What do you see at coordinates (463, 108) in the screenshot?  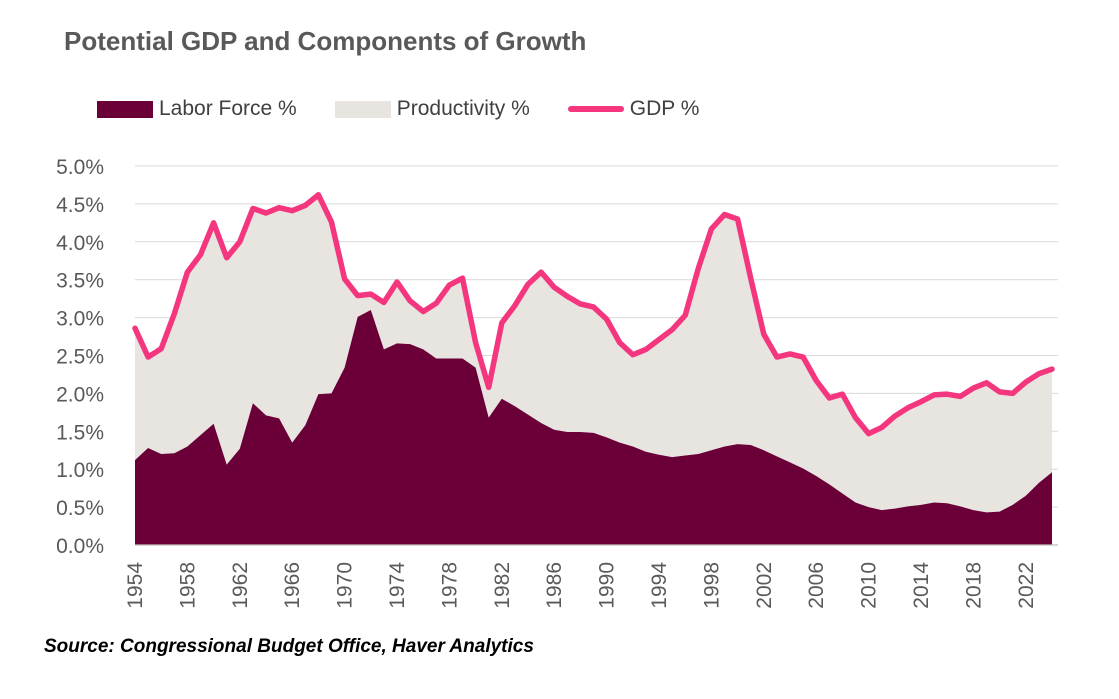 I see `legend-label-productivity: Productivity %` at bounding box center [463, 108].